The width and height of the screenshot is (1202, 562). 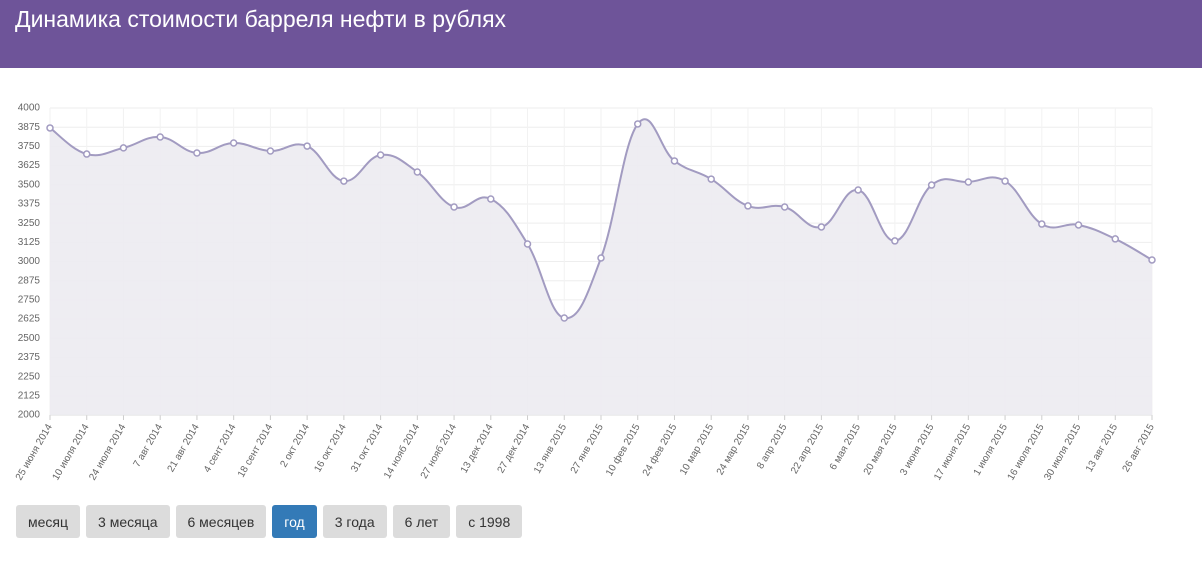 What do you see at coordinates (991, 450) in the screenshot?
I see `x-tick-label: 1 июля 2015` at bounding box center [991, 450].